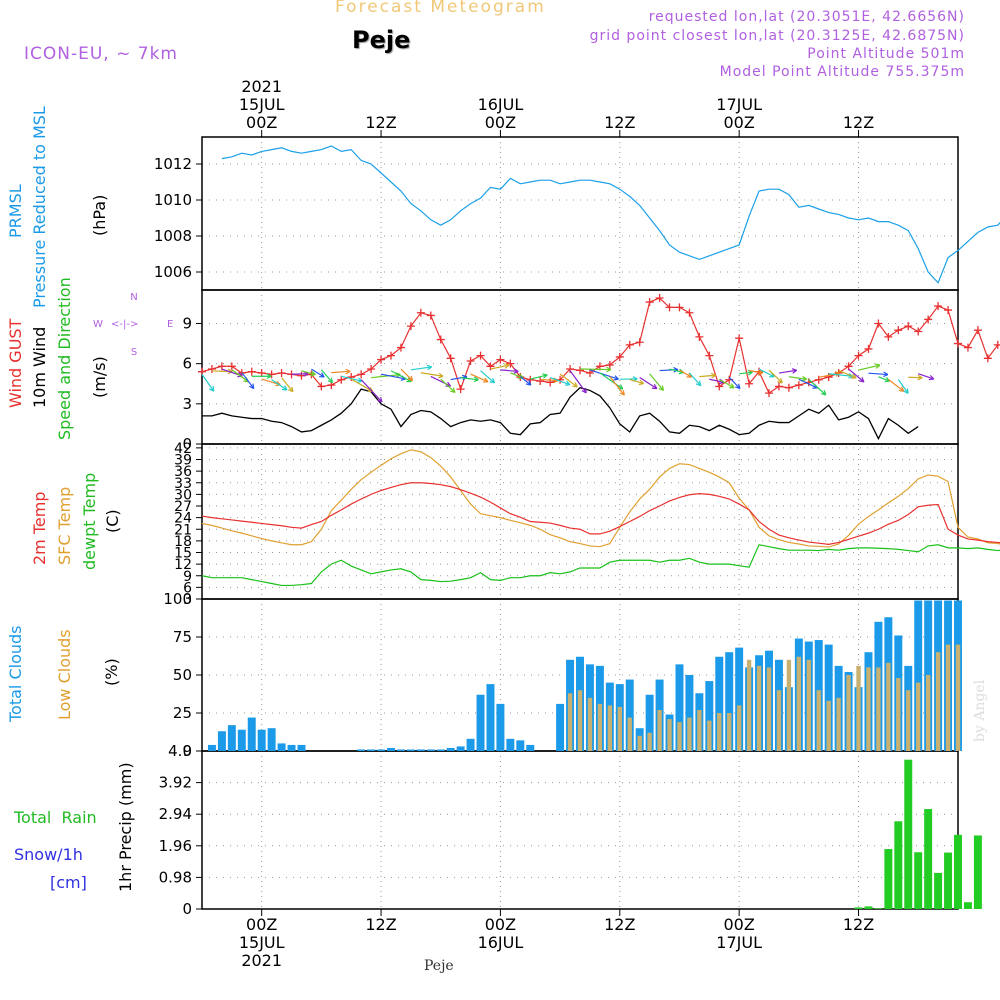  Describe the element at coordinates (439, 966) in the screenshot. I see `footer-station: Peje` at that location.